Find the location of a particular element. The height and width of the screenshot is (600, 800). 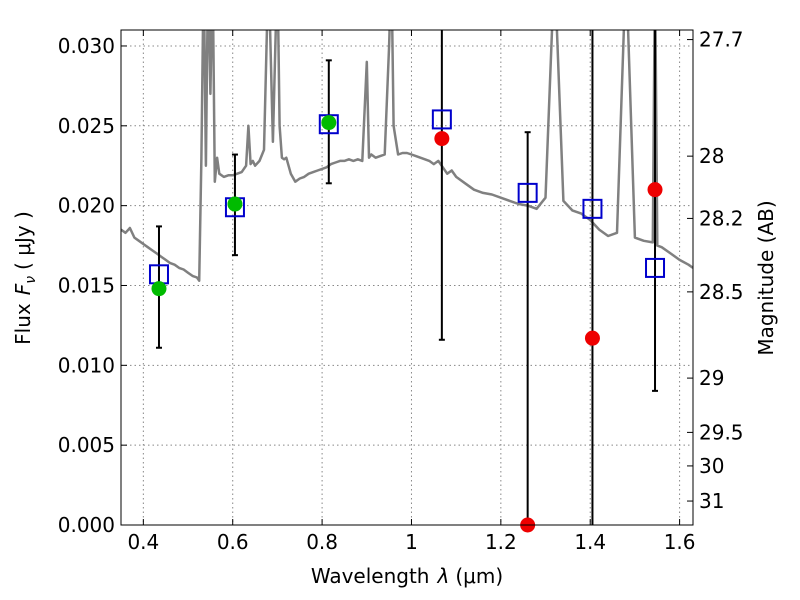

x-tick-label: 1.6 is located at coordinates (680, 542).